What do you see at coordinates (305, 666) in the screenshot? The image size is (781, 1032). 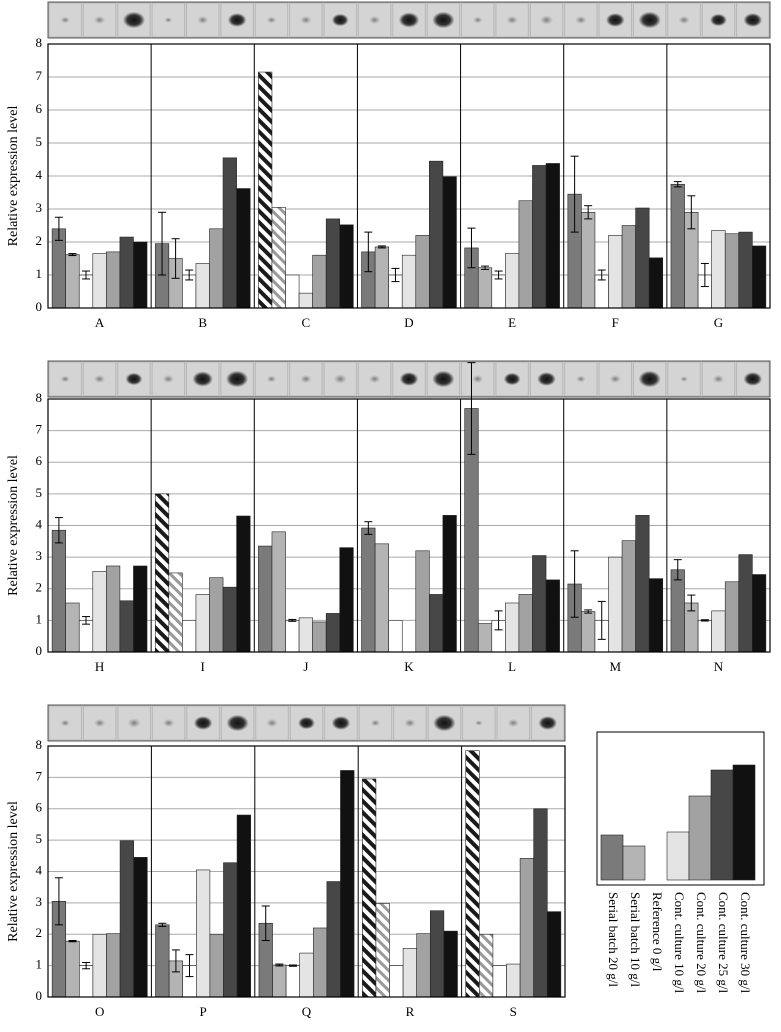 I see `x-tick-label: J` at bounding box center [305, 666].